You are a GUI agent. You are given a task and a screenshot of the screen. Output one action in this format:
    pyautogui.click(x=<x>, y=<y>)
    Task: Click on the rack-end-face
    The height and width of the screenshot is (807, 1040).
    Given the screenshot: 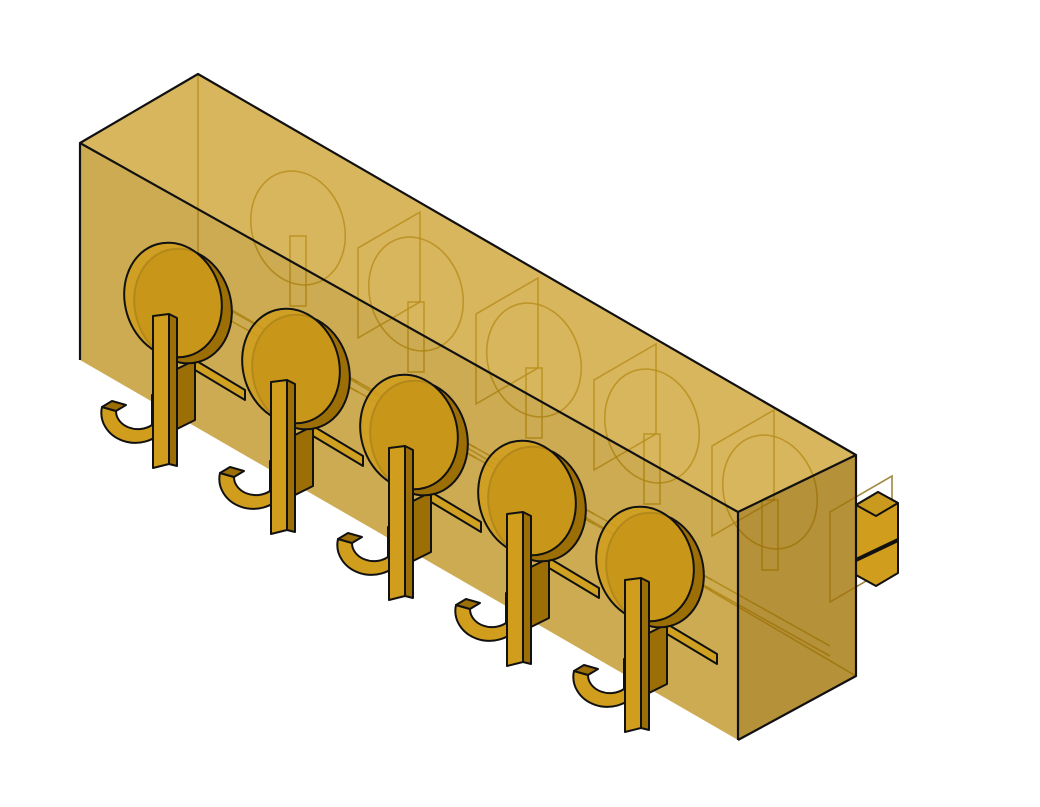 What is the action you would take?
    pyautogui.click(x=797, y=597)
    